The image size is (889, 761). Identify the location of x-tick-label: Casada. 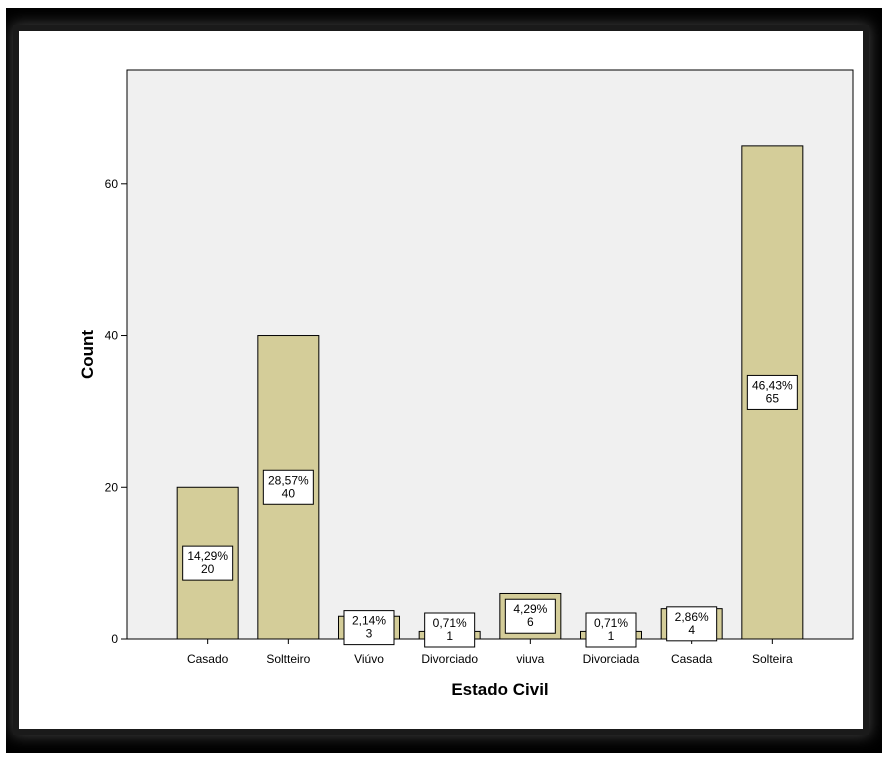
(692, 659).